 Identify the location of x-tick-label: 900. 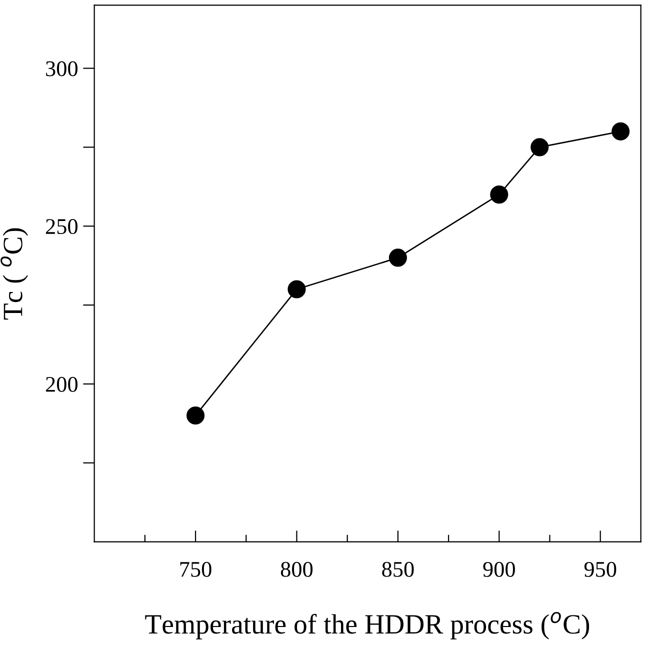
(499, 569).